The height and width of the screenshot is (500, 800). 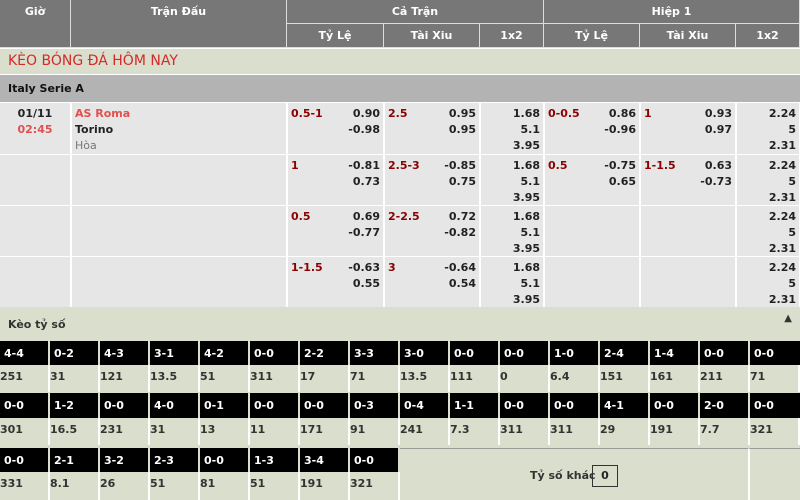 I want to click on score-odds: 29, so click(x=625, y=431).